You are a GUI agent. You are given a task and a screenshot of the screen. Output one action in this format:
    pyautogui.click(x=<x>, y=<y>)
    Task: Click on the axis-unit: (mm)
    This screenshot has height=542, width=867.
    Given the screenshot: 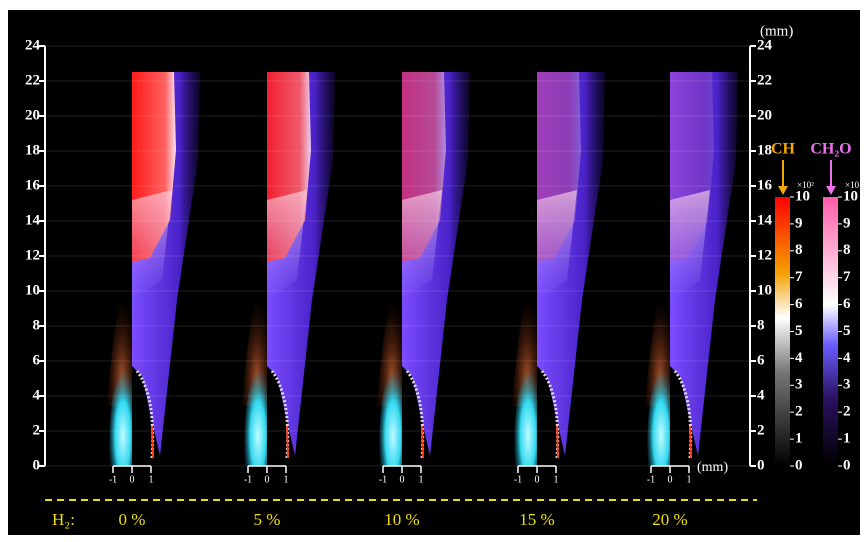 What is the action you would take?
    pyautogui.click(x=776, y=31)
    